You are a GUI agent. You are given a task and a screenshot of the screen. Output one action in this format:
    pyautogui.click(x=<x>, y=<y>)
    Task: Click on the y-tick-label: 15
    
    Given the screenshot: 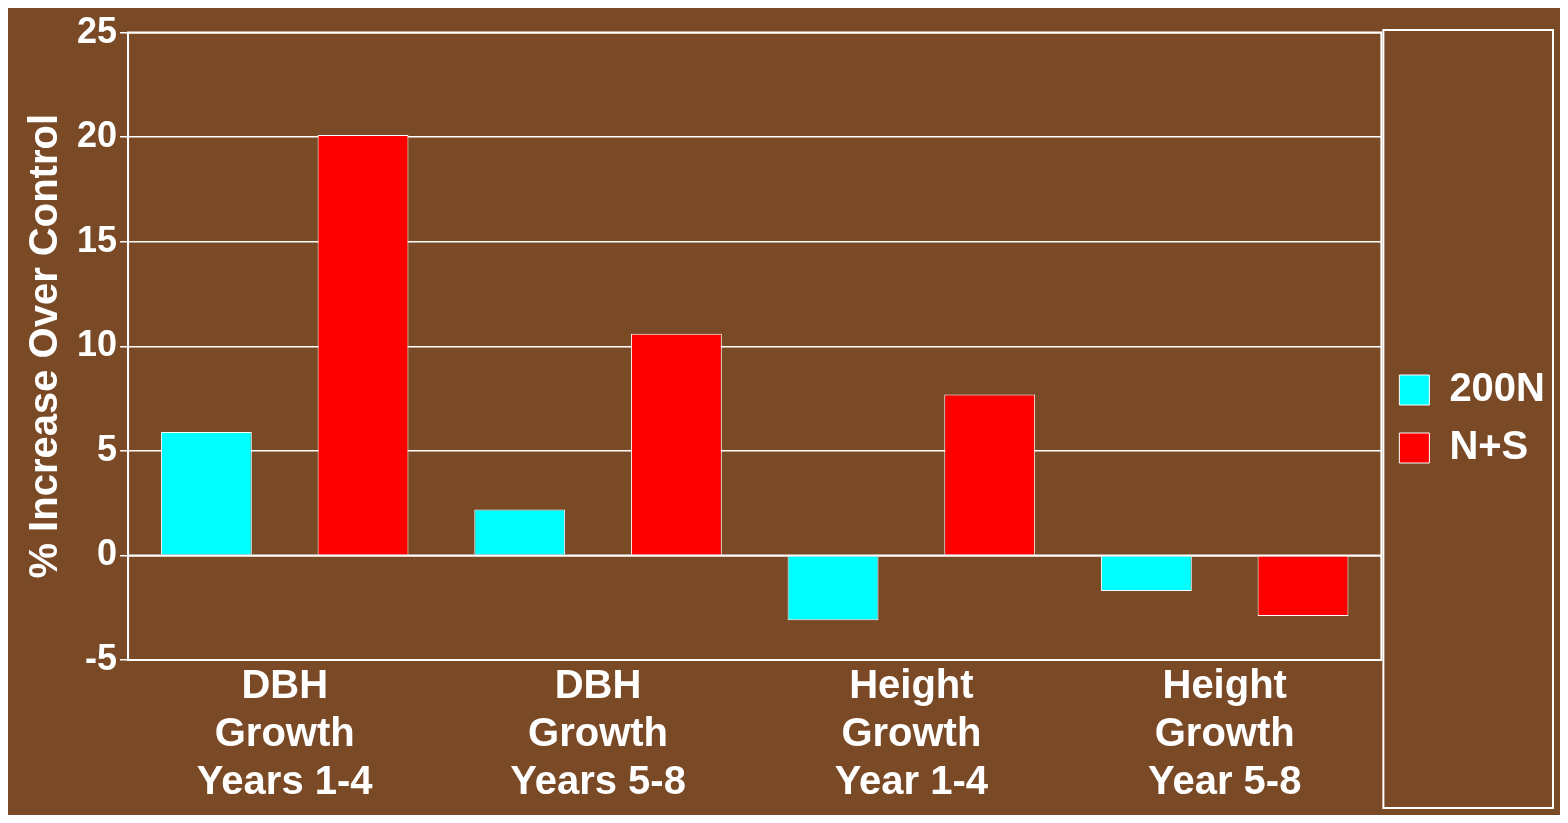 What is the action you would take?
    pyautogui.click(x=97, y=239)
    